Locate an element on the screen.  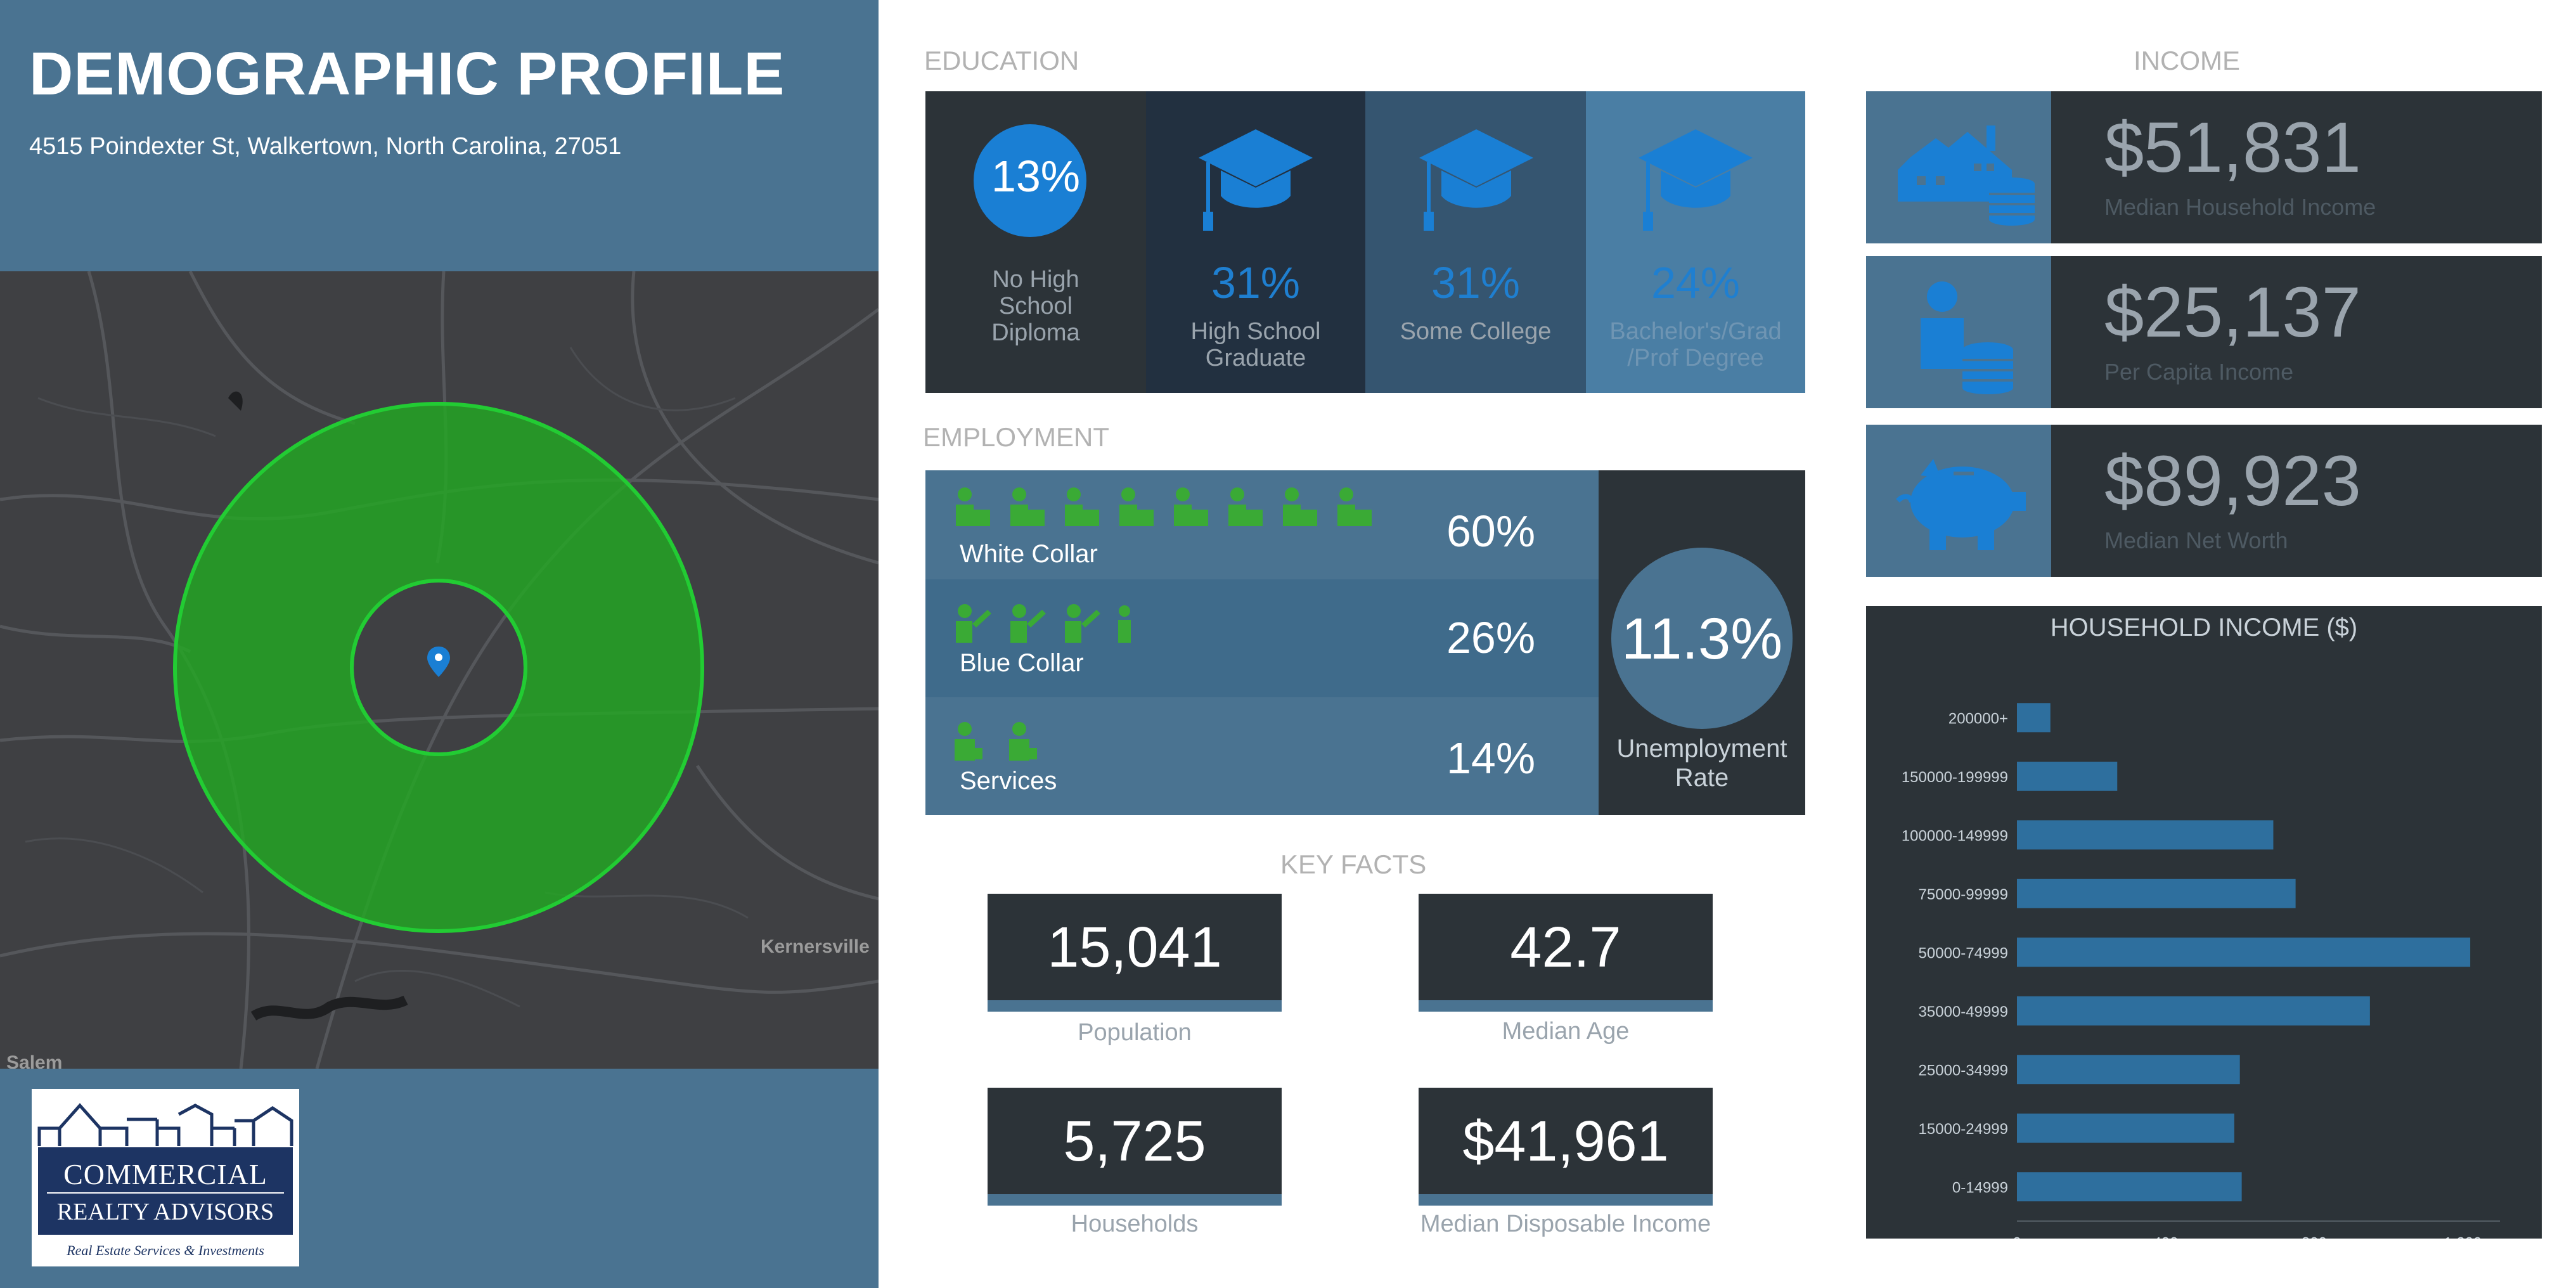
fact-disposable-income: $41,961 is located at coordinates (1566, 1147).